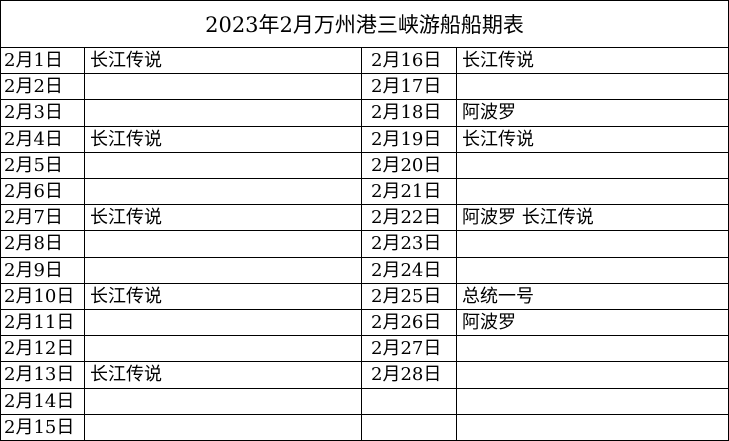 This screenshot has height=441, width=729. Describe the element at coordinates (43, 114) in the screenshot. I see `date-cell: 2月3日` at that location.